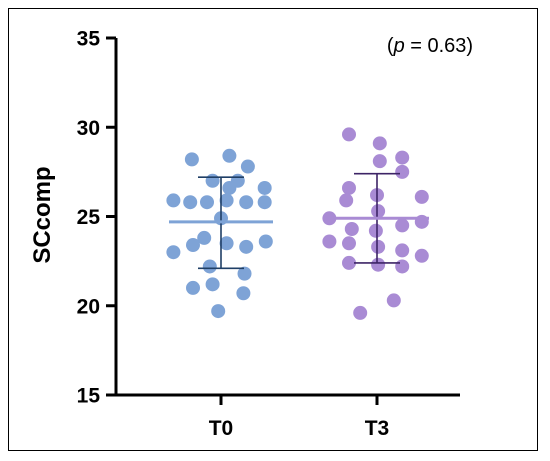 The height and width of the screenshot is (461, 550). I want to click on y-axis-label: SCcomp, so click(42, 214).